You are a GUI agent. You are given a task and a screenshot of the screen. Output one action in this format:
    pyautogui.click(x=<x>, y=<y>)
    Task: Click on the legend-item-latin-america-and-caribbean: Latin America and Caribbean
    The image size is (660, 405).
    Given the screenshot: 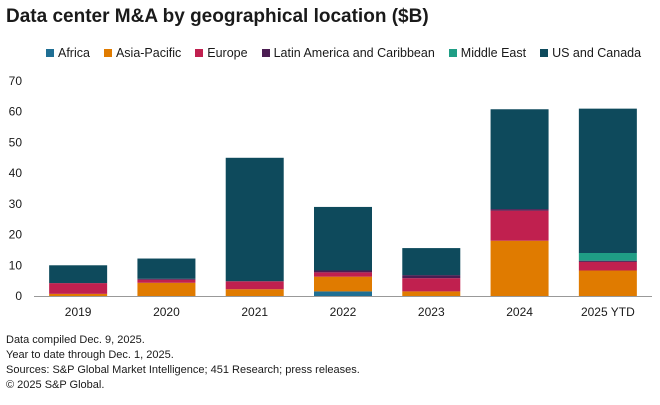 What is the action you would take?
    pyautogui.click(x=348, y=53)
    